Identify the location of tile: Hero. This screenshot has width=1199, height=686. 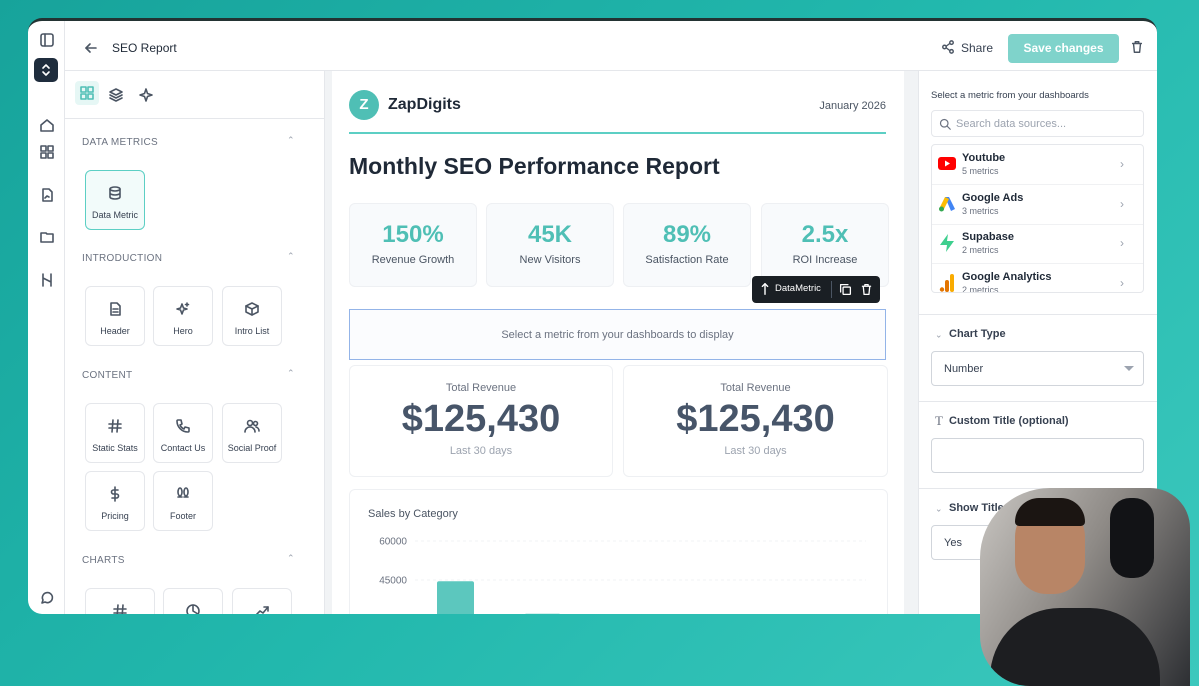
(183, 316).